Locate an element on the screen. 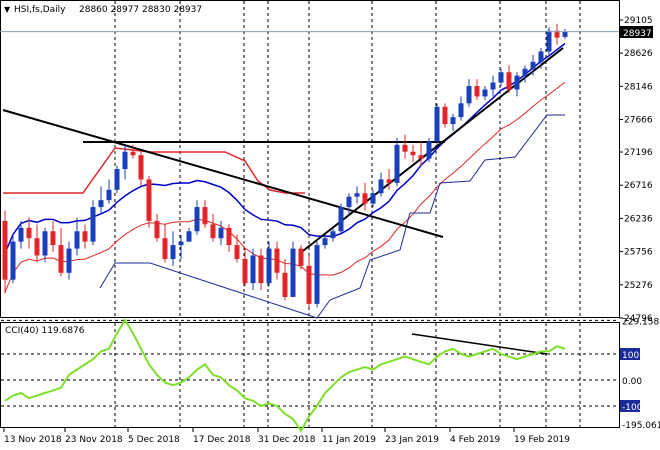 This screenshot has height=450, width=660. cci-level-label: -195.0610 is located at coordinates (641, 426).